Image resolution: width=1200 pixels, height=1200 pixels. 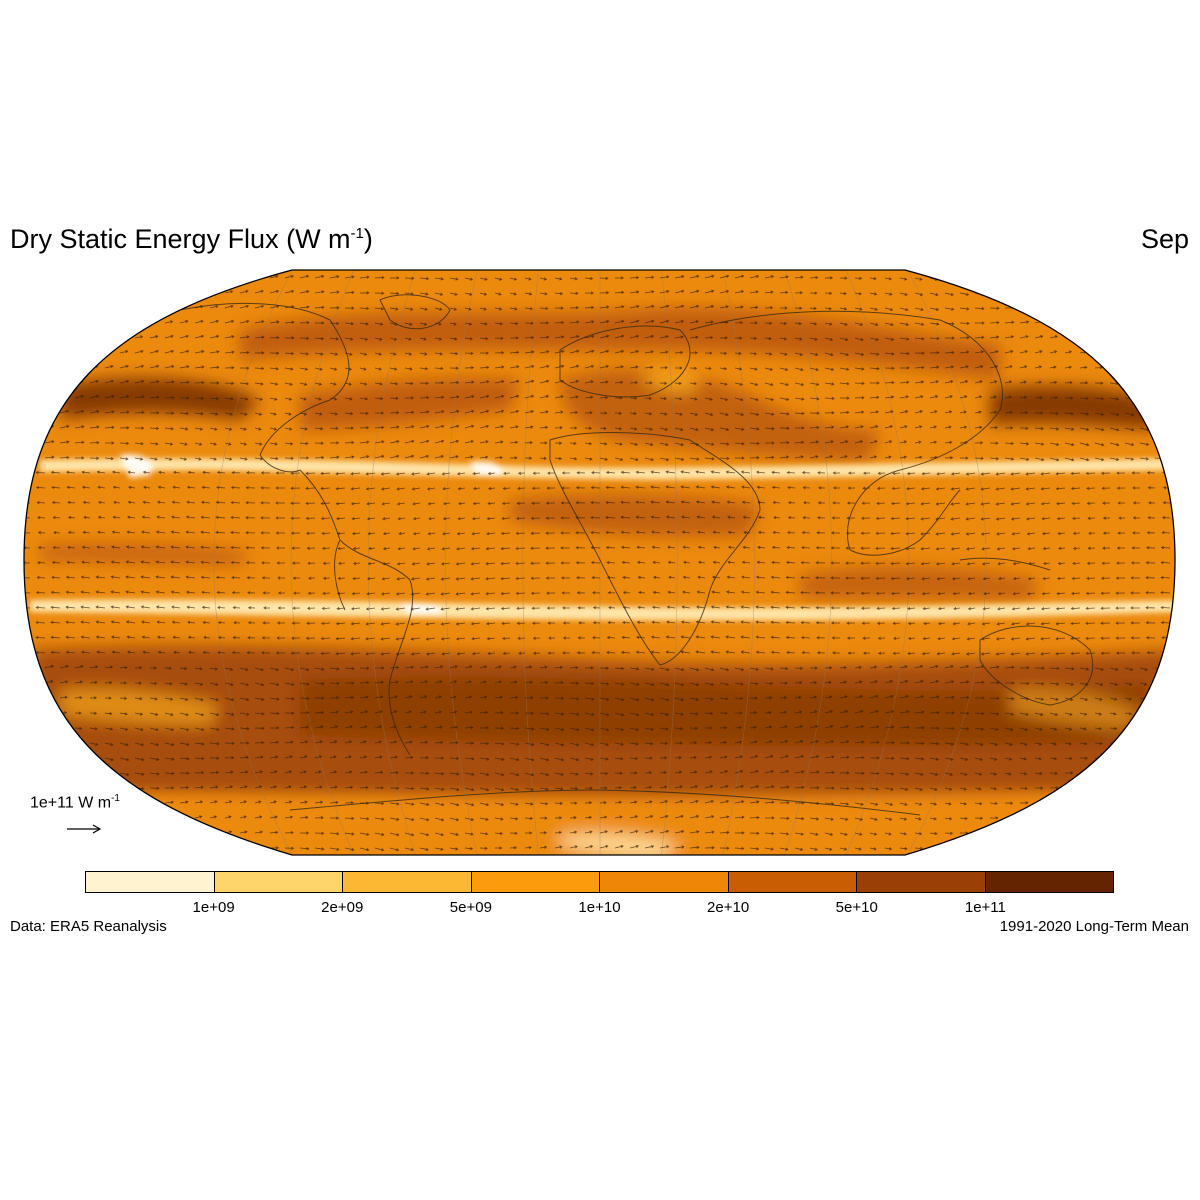 I want to click on month-label: Sep, so click(x=1164, y=239).